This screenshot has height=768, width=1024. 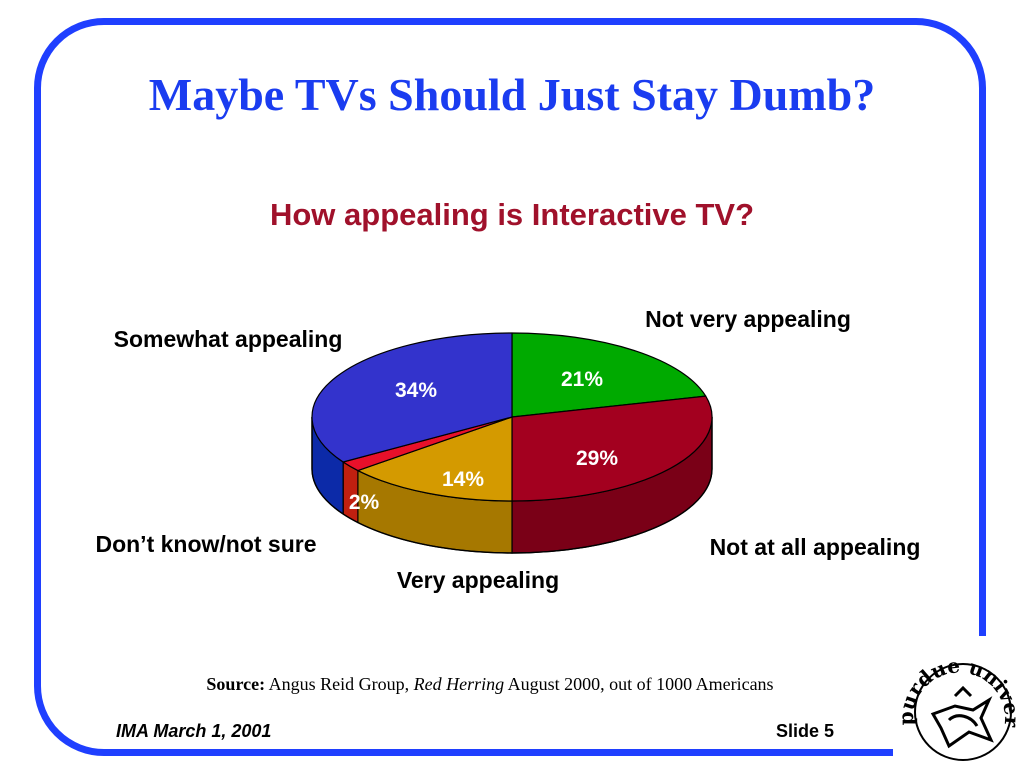 I want to click on category-label-very-appealing: Very appealing, so click(x=478, y=580).